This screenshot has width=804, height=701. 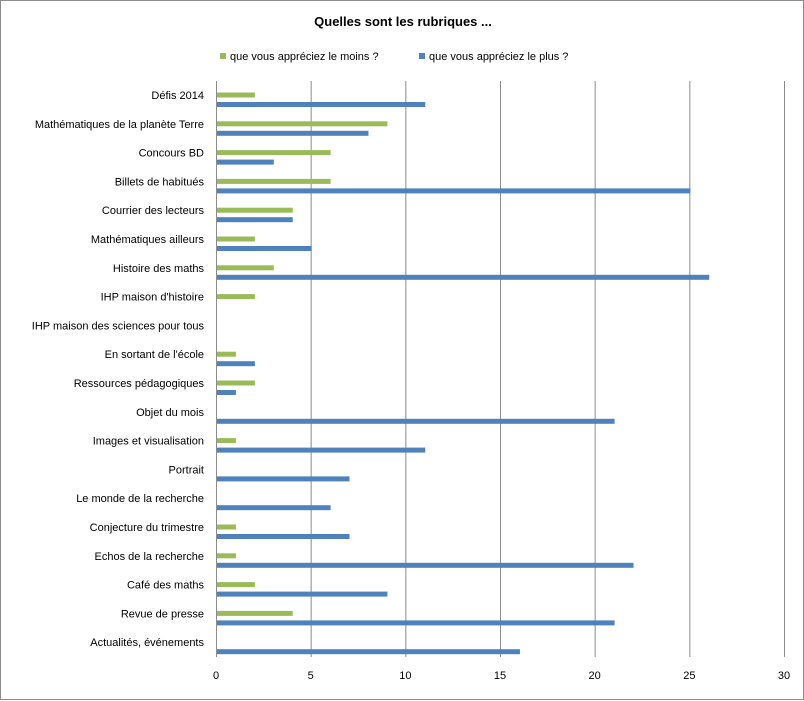 I want to click on category-label: Défis 2014, so click(x=177, y=96).